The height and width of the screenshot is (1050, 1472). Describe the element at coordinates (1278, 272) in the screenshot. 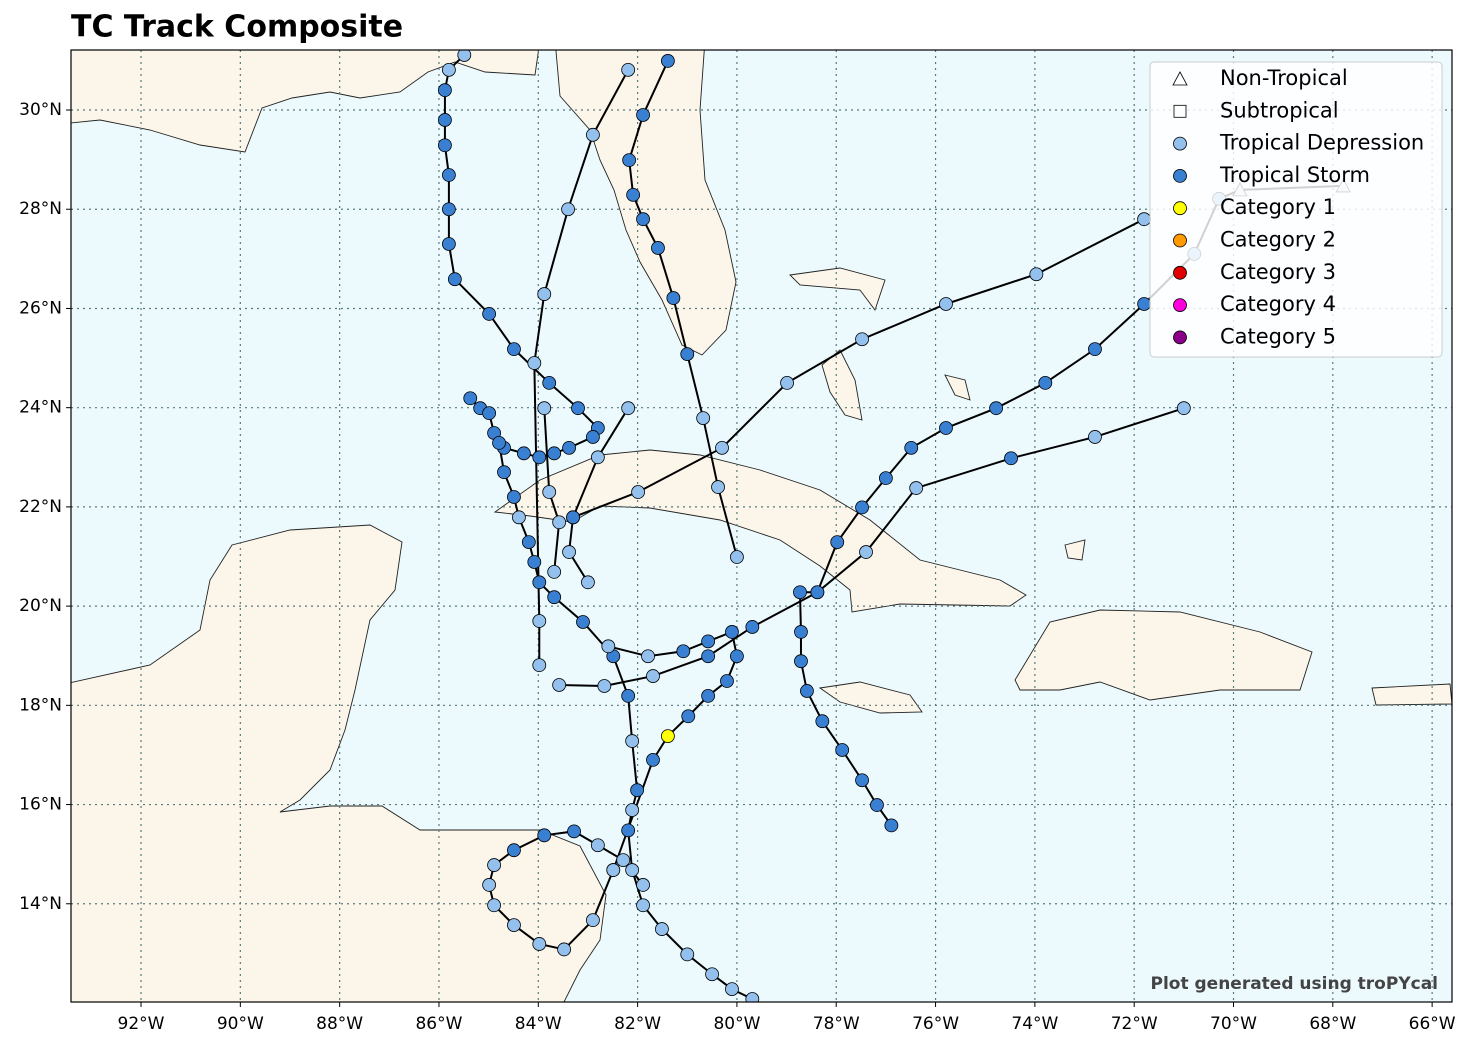

I see `legend-label: Category 3` at that location.